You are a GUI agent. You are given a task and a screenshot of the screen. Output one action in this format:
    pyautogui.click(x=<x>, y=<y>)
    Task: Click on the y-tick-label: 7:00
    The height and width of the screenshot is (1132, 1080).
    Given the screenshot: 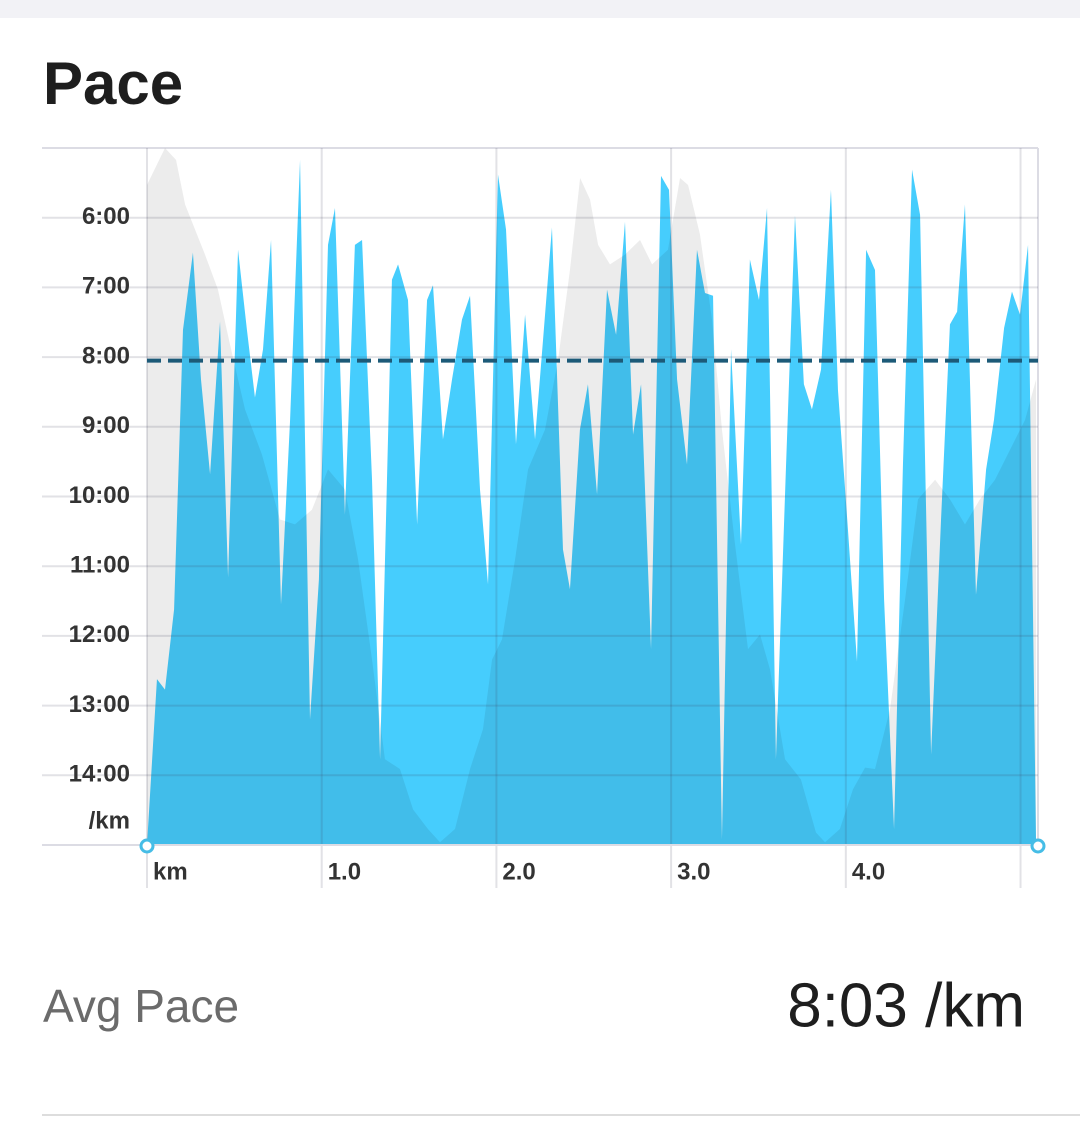 What is the action you would take?
    pyautogui.click(x=106, y=286)
    